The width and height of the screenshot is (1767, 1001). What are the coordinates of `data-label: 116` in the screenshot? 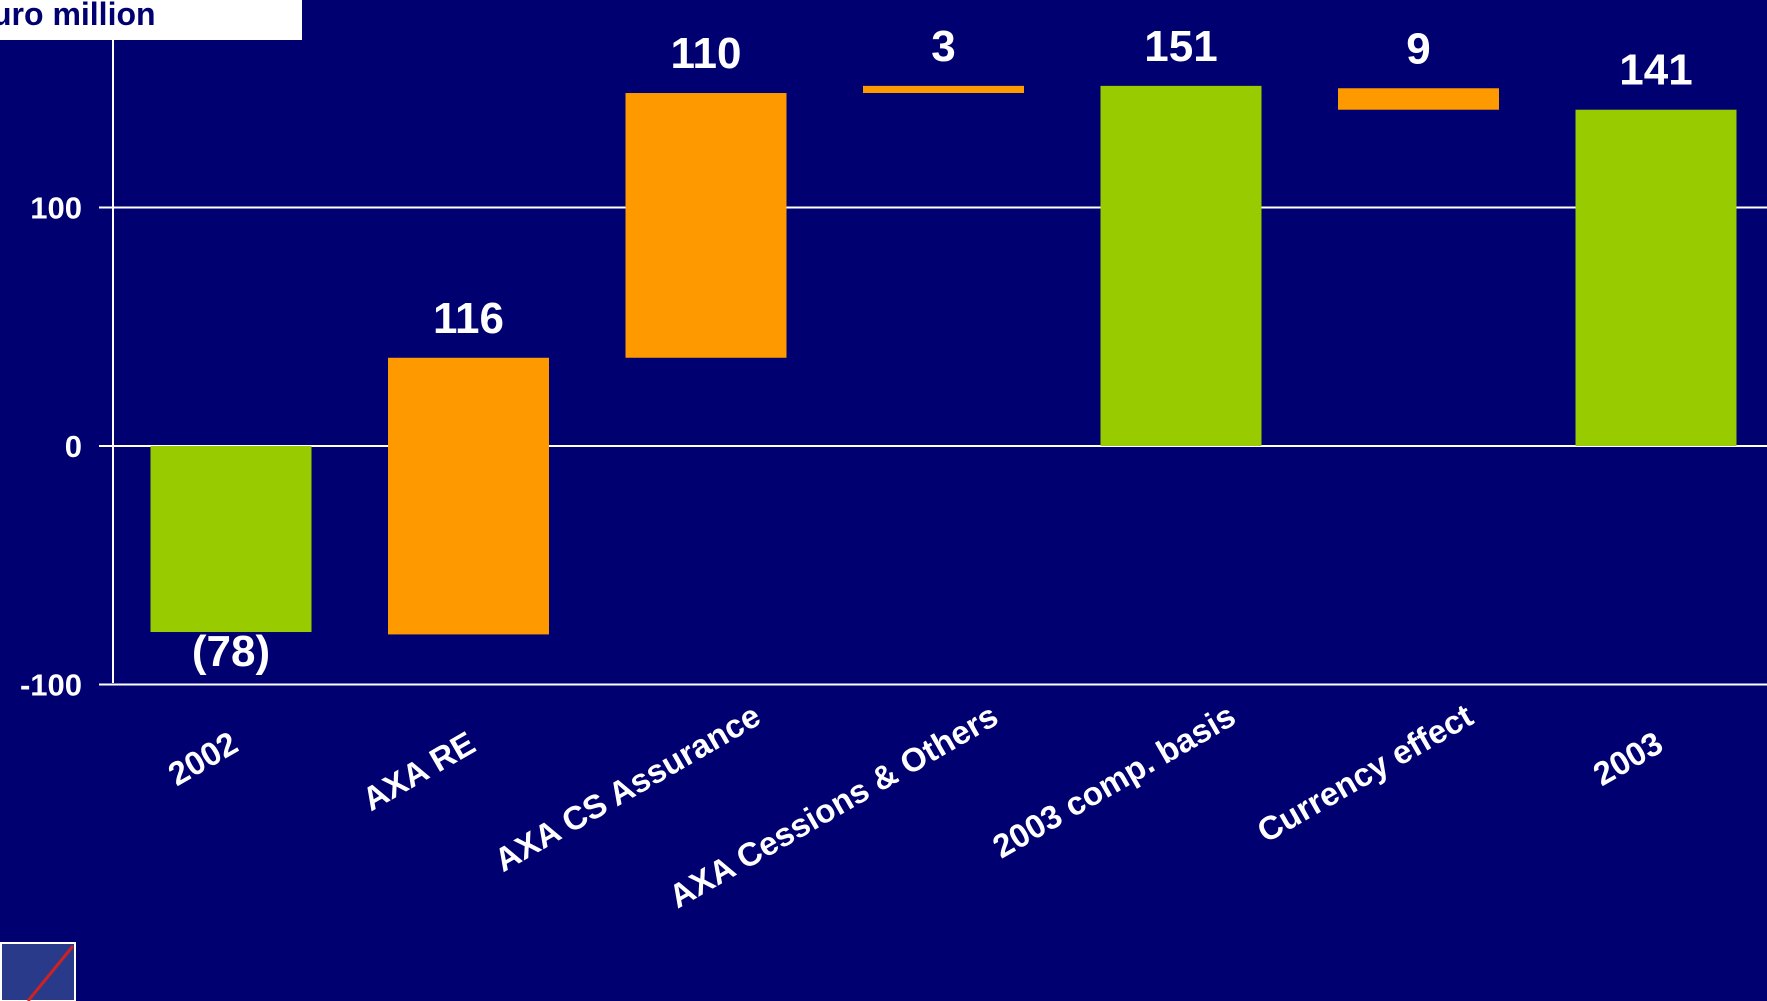 It's located at (468, 318).